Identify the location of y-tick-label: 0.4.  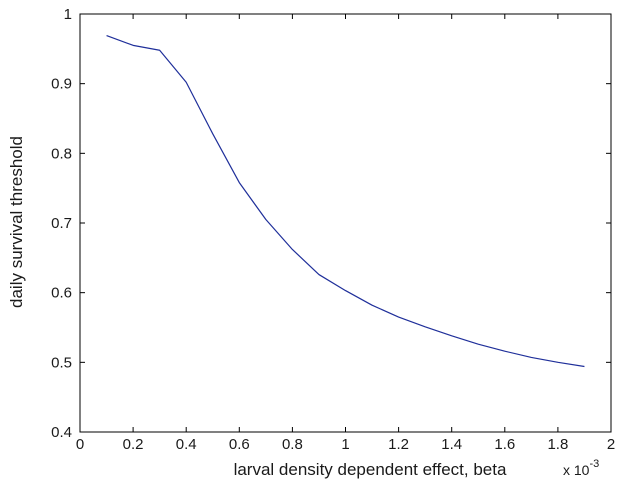
(61, 432).